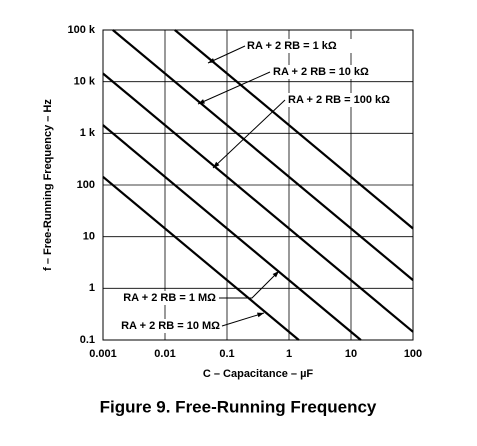  What do you see at coordinates (321, 72) in the screenshot?
I see `legend-label: RA + 2 RB = 10 kΩ` at bounding box center [321, 72].